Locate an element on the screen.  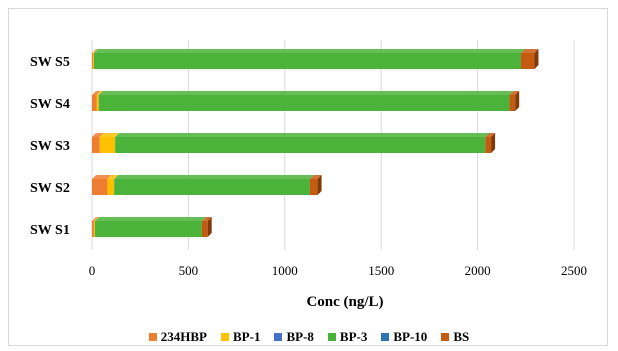
bar-234HBP-SW-S1 is located at coordinates (95, 227).